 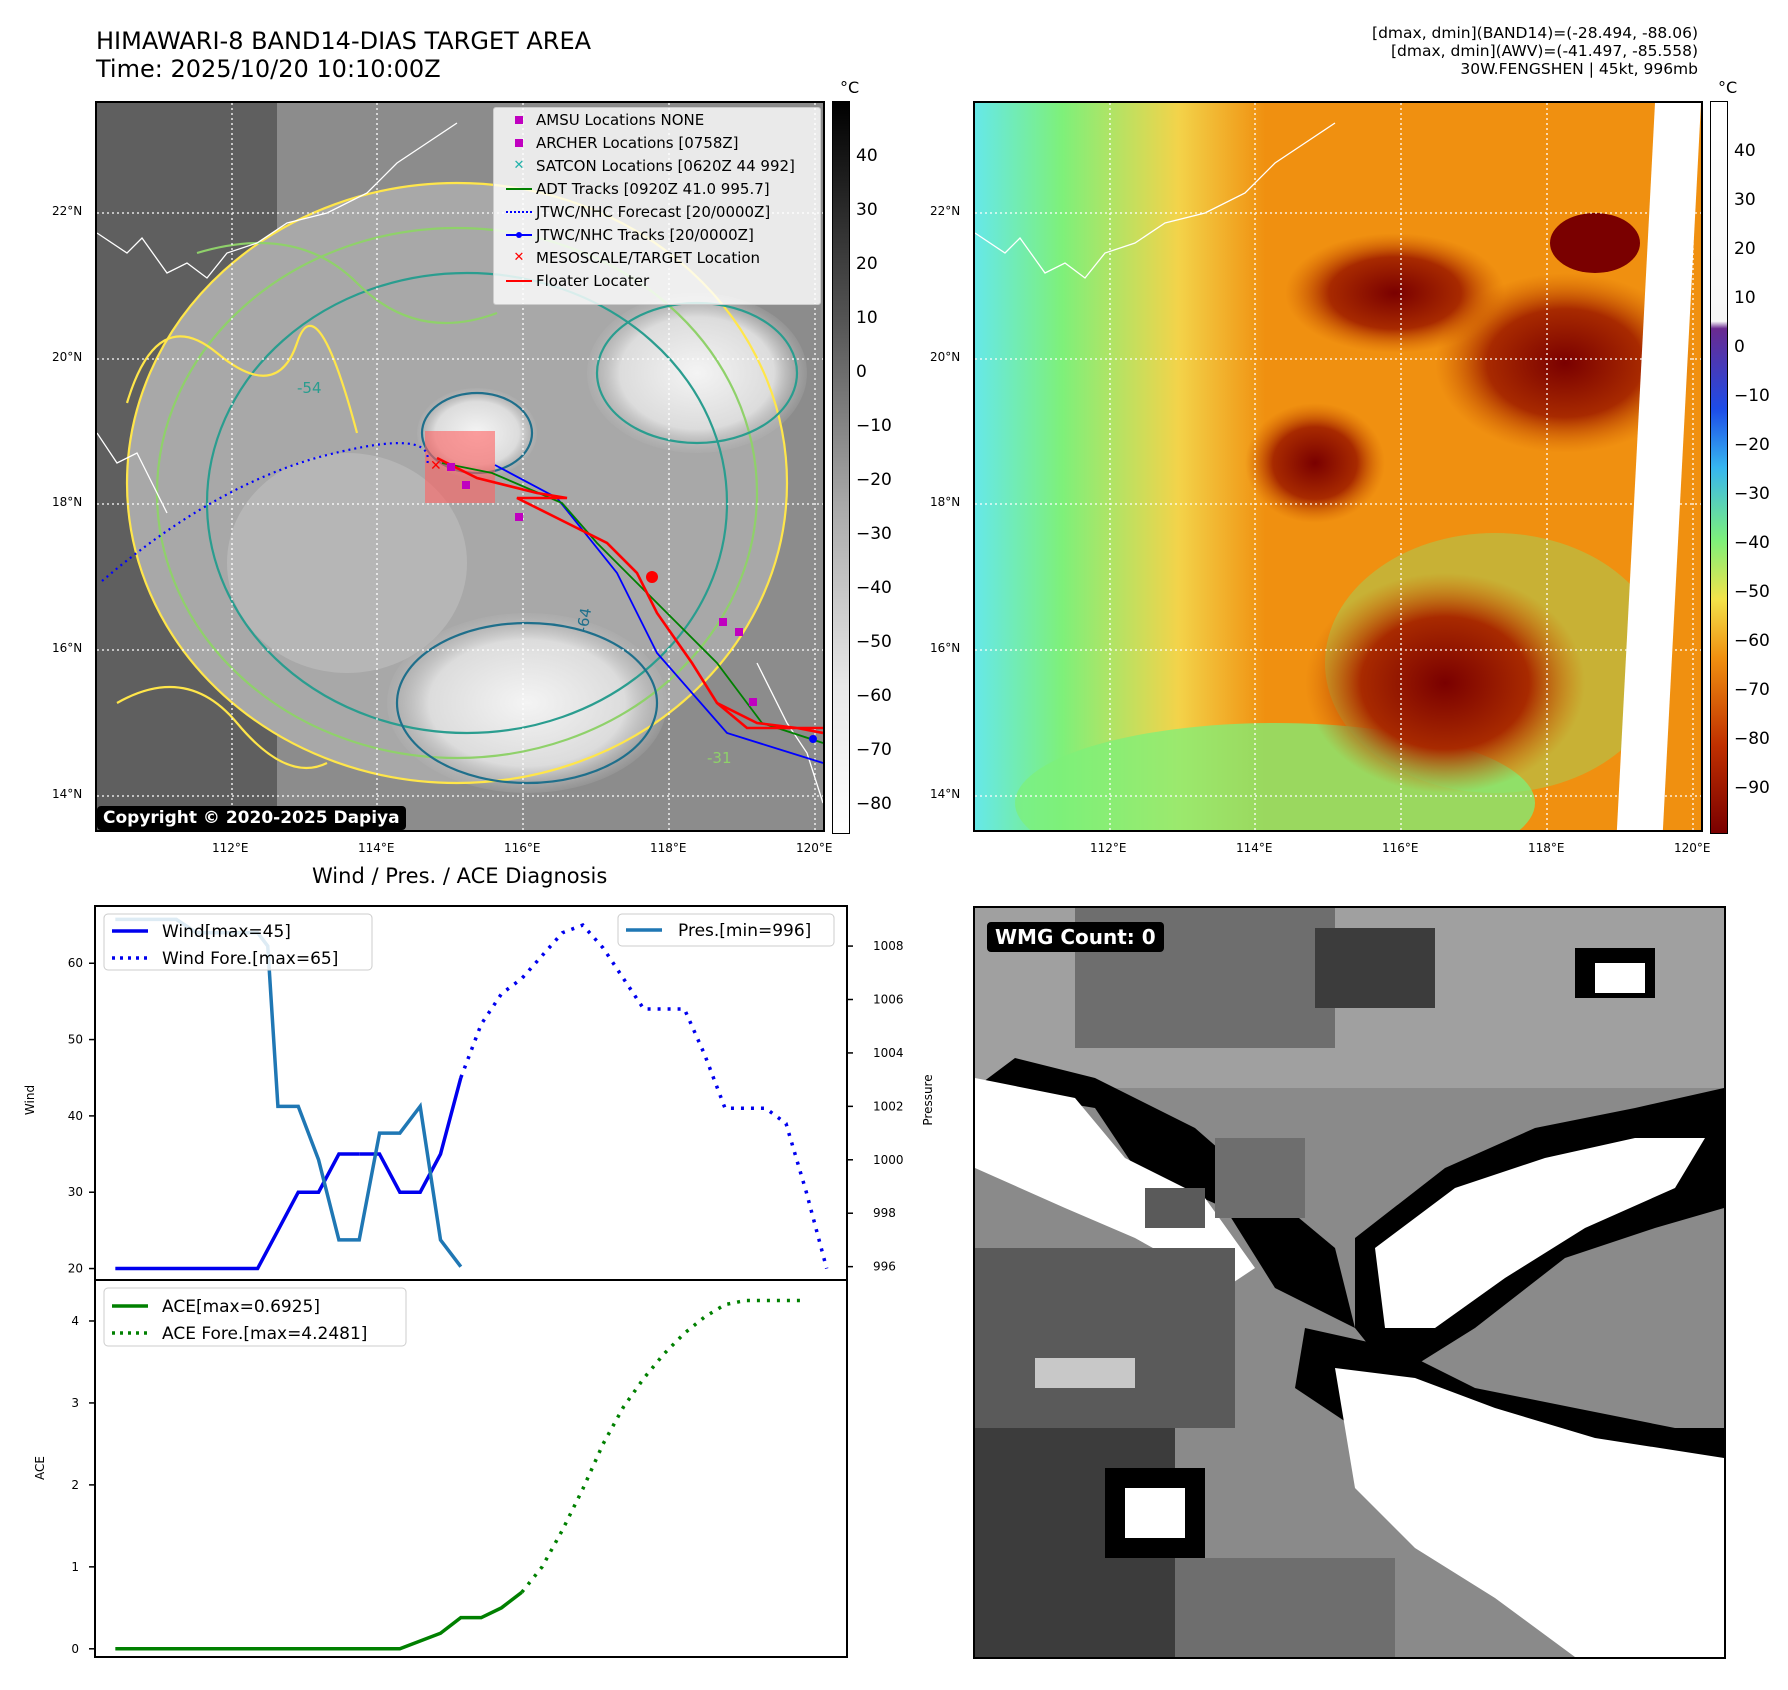 I want to click on mesoscale-x-icon: ✕, so click(x=519, y=257).